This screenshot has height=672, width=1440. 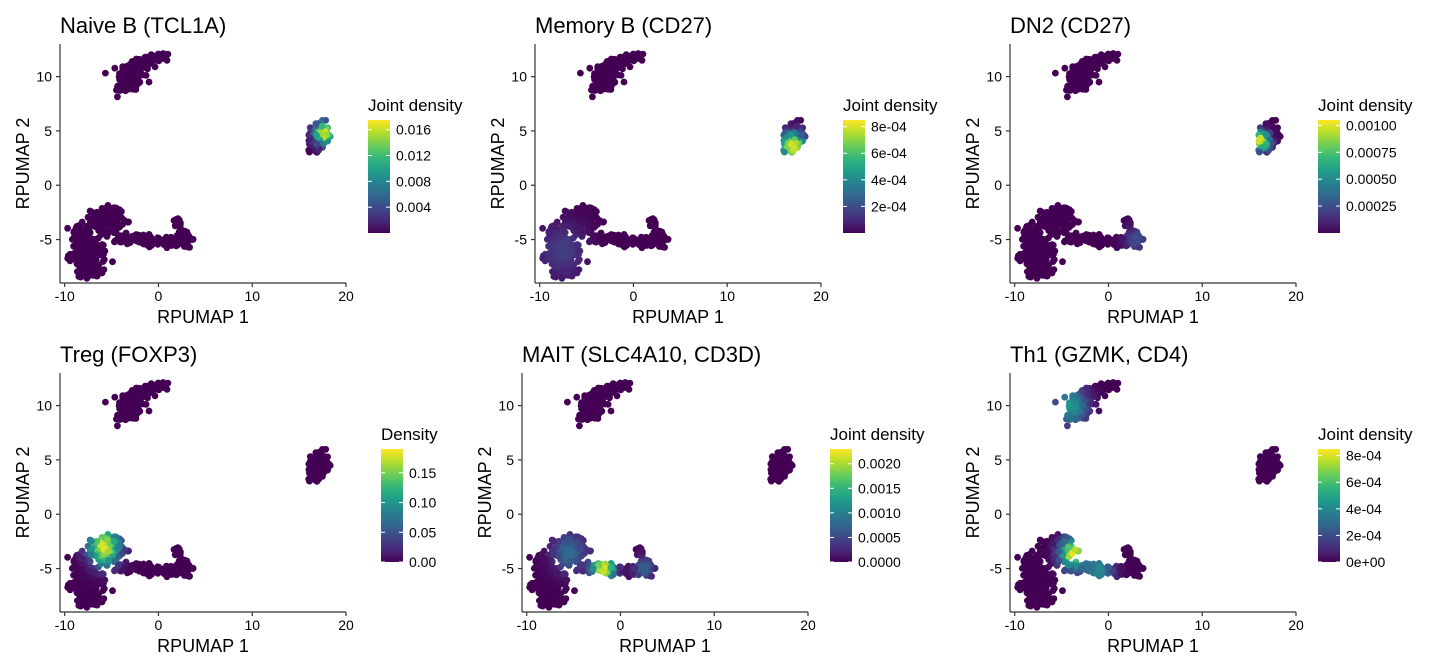 I want to click on x-tick-label: -10, so click(x=1015, y=296).